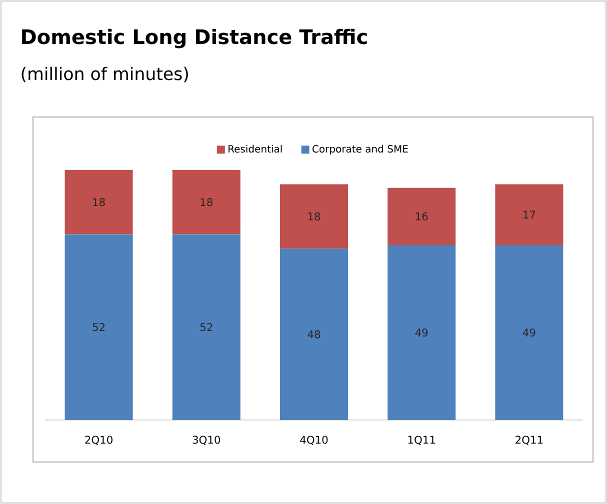 The width and height of the screenshot is (607, 504). I want to click on x-tick-label: 2Q11, so click(529, 441).